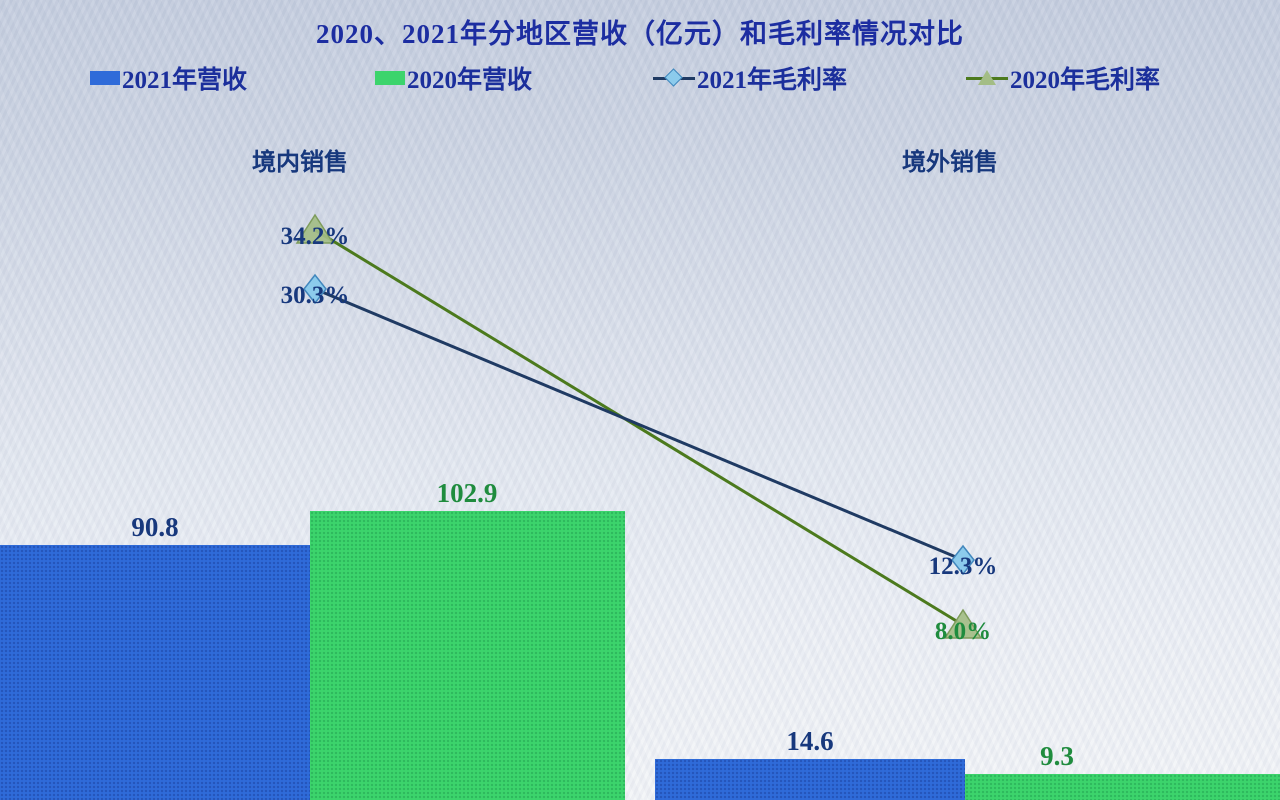 The width and height of the screenshot is (1280, 800). Describe the element at coordinates (467, 493) in the screenshot. I see `bar-value-label: 102.9` at that location.